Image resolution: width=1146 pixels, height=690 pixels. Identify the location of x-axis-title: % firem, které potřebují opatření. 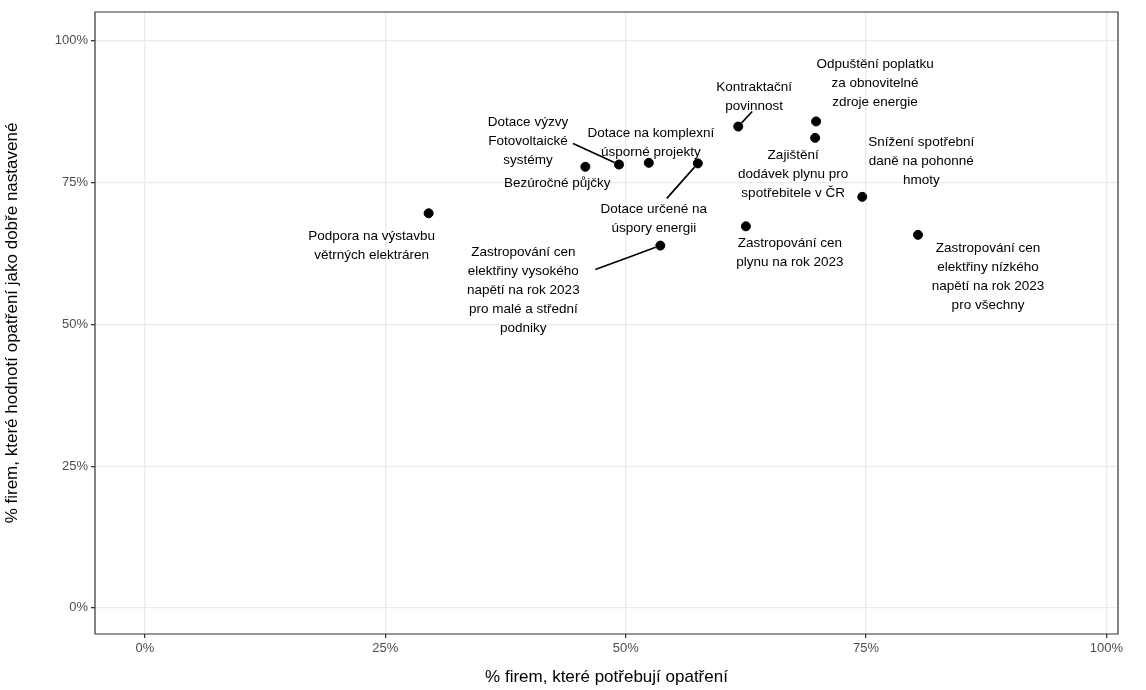
(607, 677).